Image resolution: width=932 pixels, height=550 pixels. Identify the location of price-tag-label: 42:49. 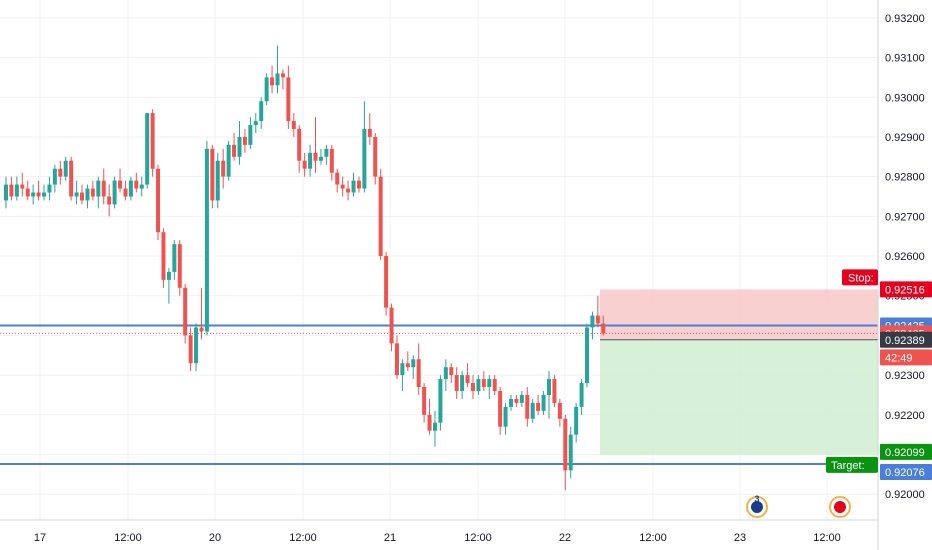
(899, 358).